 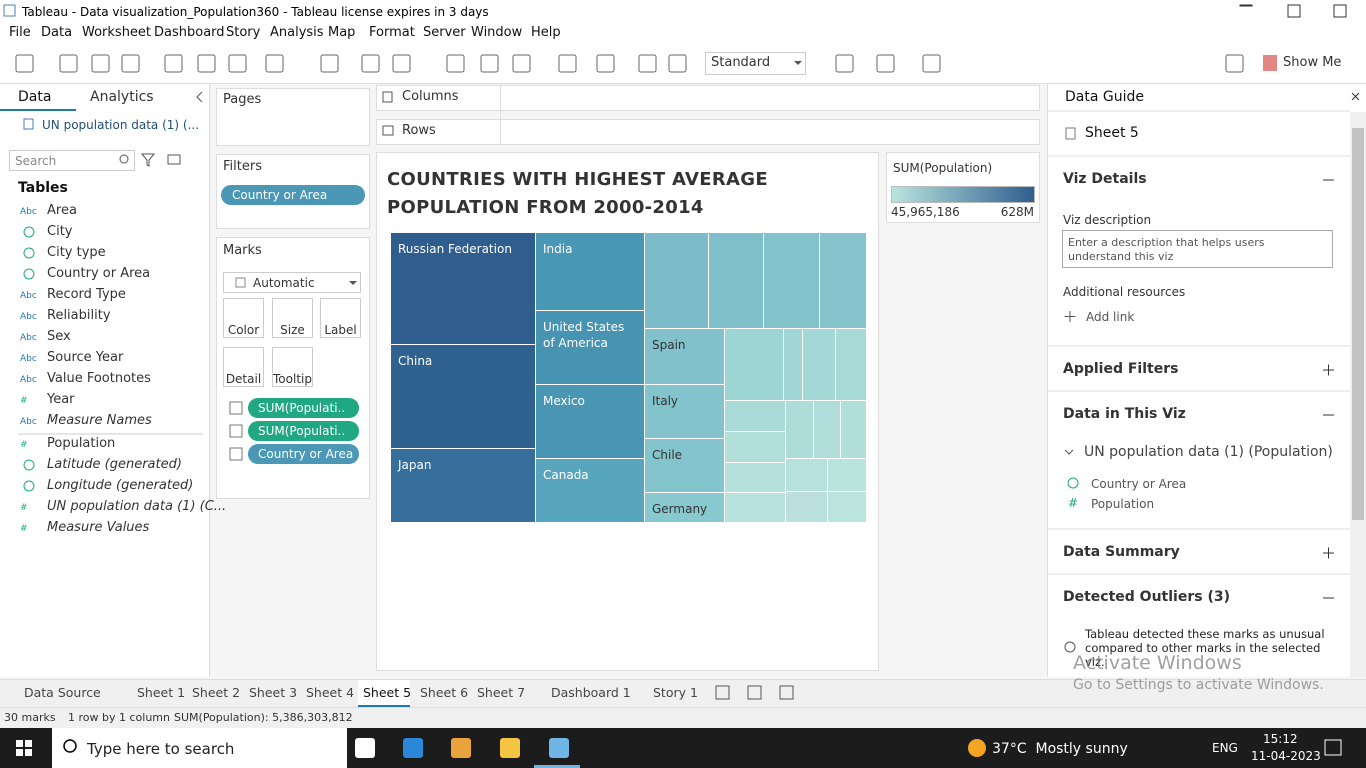 I want to click on section-header: Data Summary, so click(x=1121, y=552).